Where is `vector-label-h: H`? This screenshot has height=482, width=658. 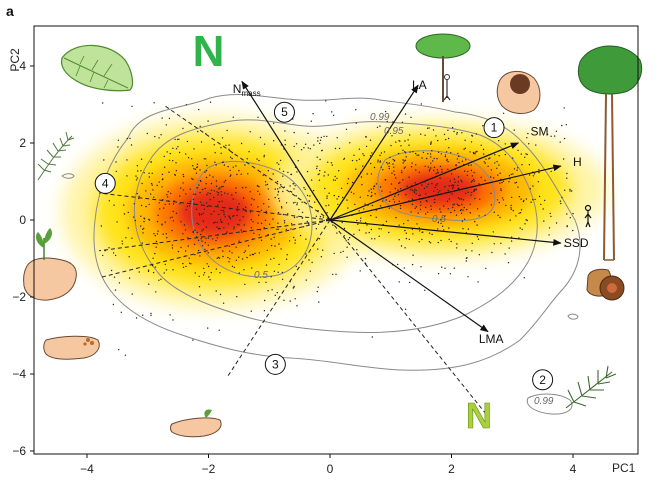
vector-label-h: H is located at coordinates (577, 162).